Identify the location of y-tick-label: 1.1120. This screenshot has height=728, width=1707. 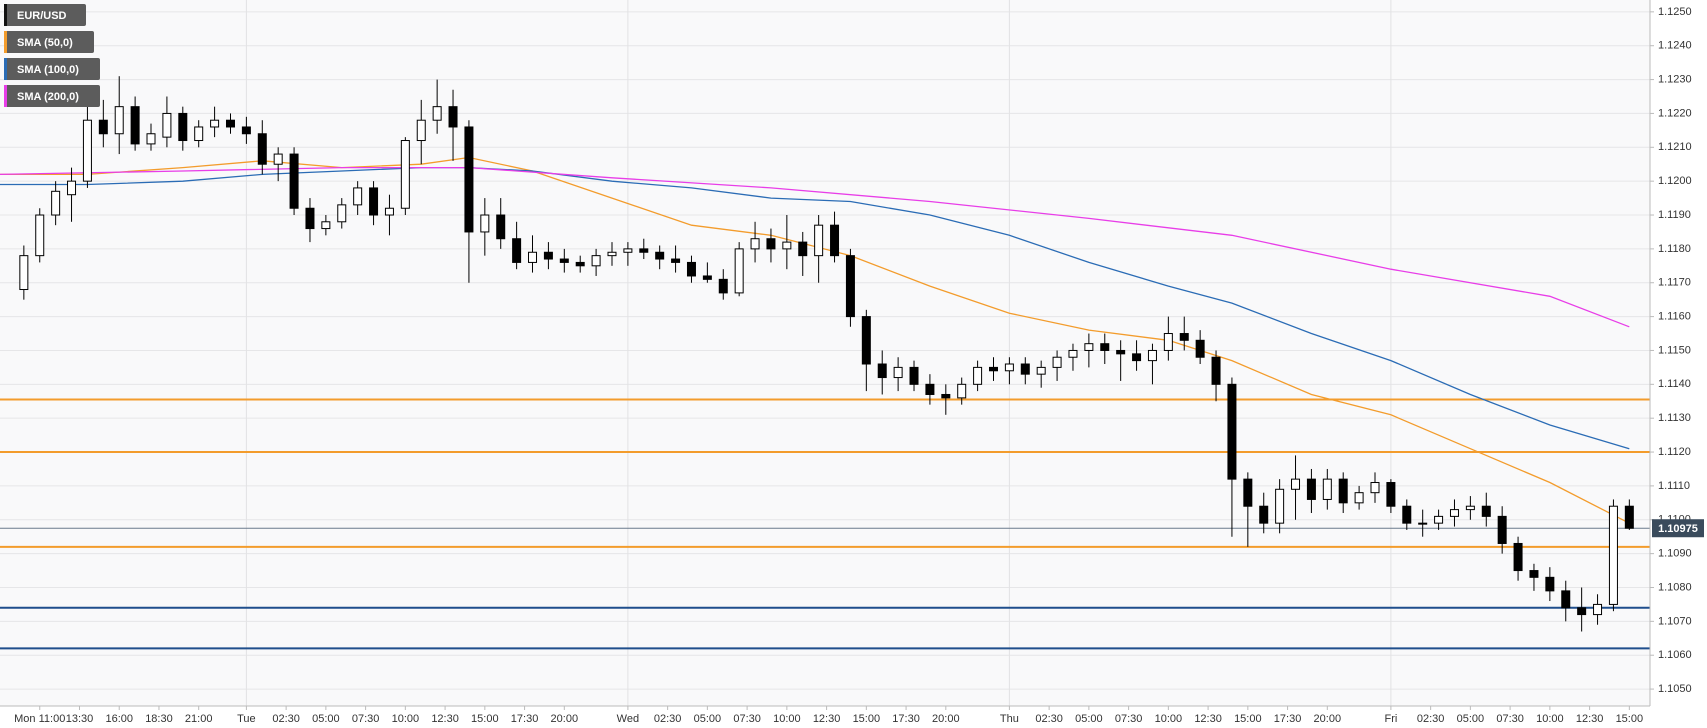
(1674, 452).